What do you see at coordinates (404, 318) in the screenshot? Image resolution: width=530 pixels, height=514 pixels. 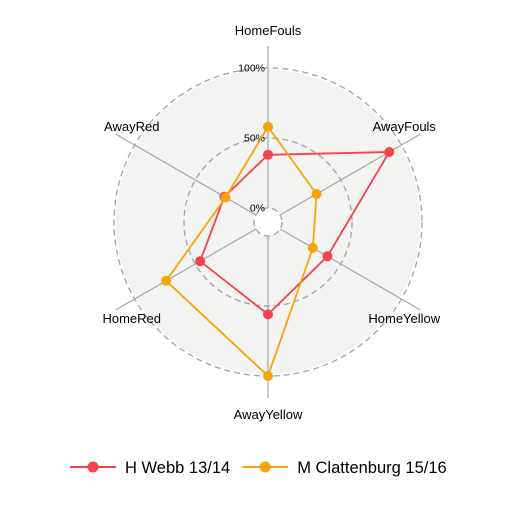 I see `axis-label-homeyellow: HomeYellow` at bounding box center [404, 318].